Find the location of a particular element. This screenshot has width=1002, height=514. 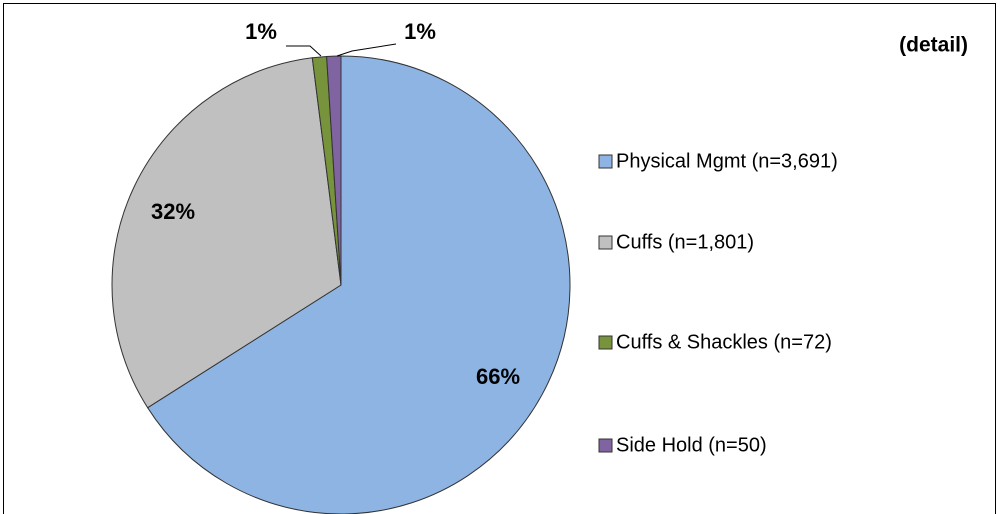

data-label: 66% is located at coordinates (498, 376).